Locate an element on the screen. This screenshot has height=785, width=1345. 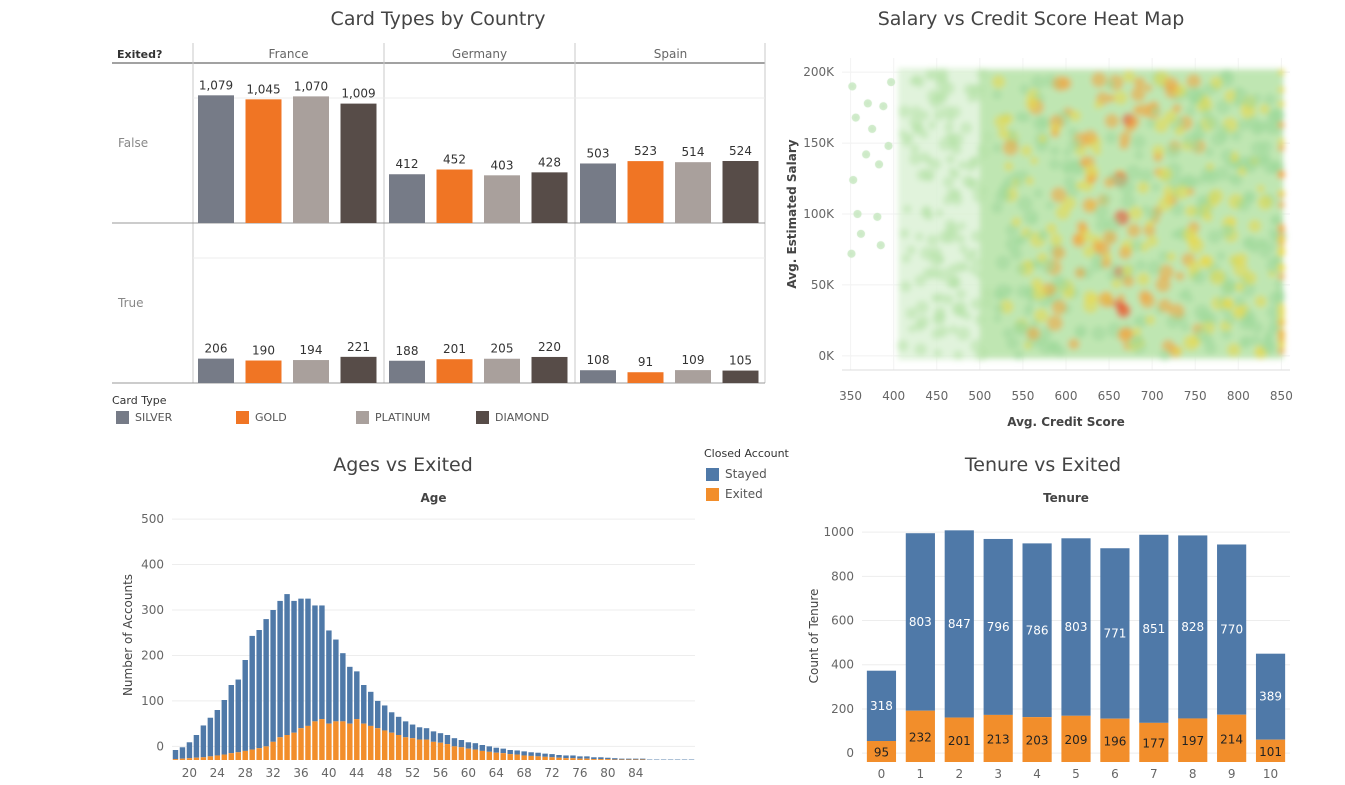
bar-value-label: 91 is located at coordinates (645, 362).